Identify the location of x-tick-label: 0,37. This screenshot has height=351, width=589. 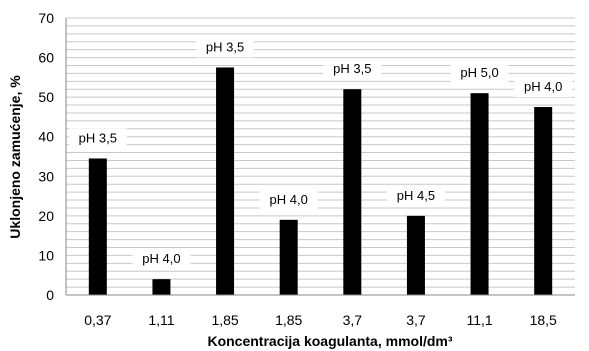
(97, 320).